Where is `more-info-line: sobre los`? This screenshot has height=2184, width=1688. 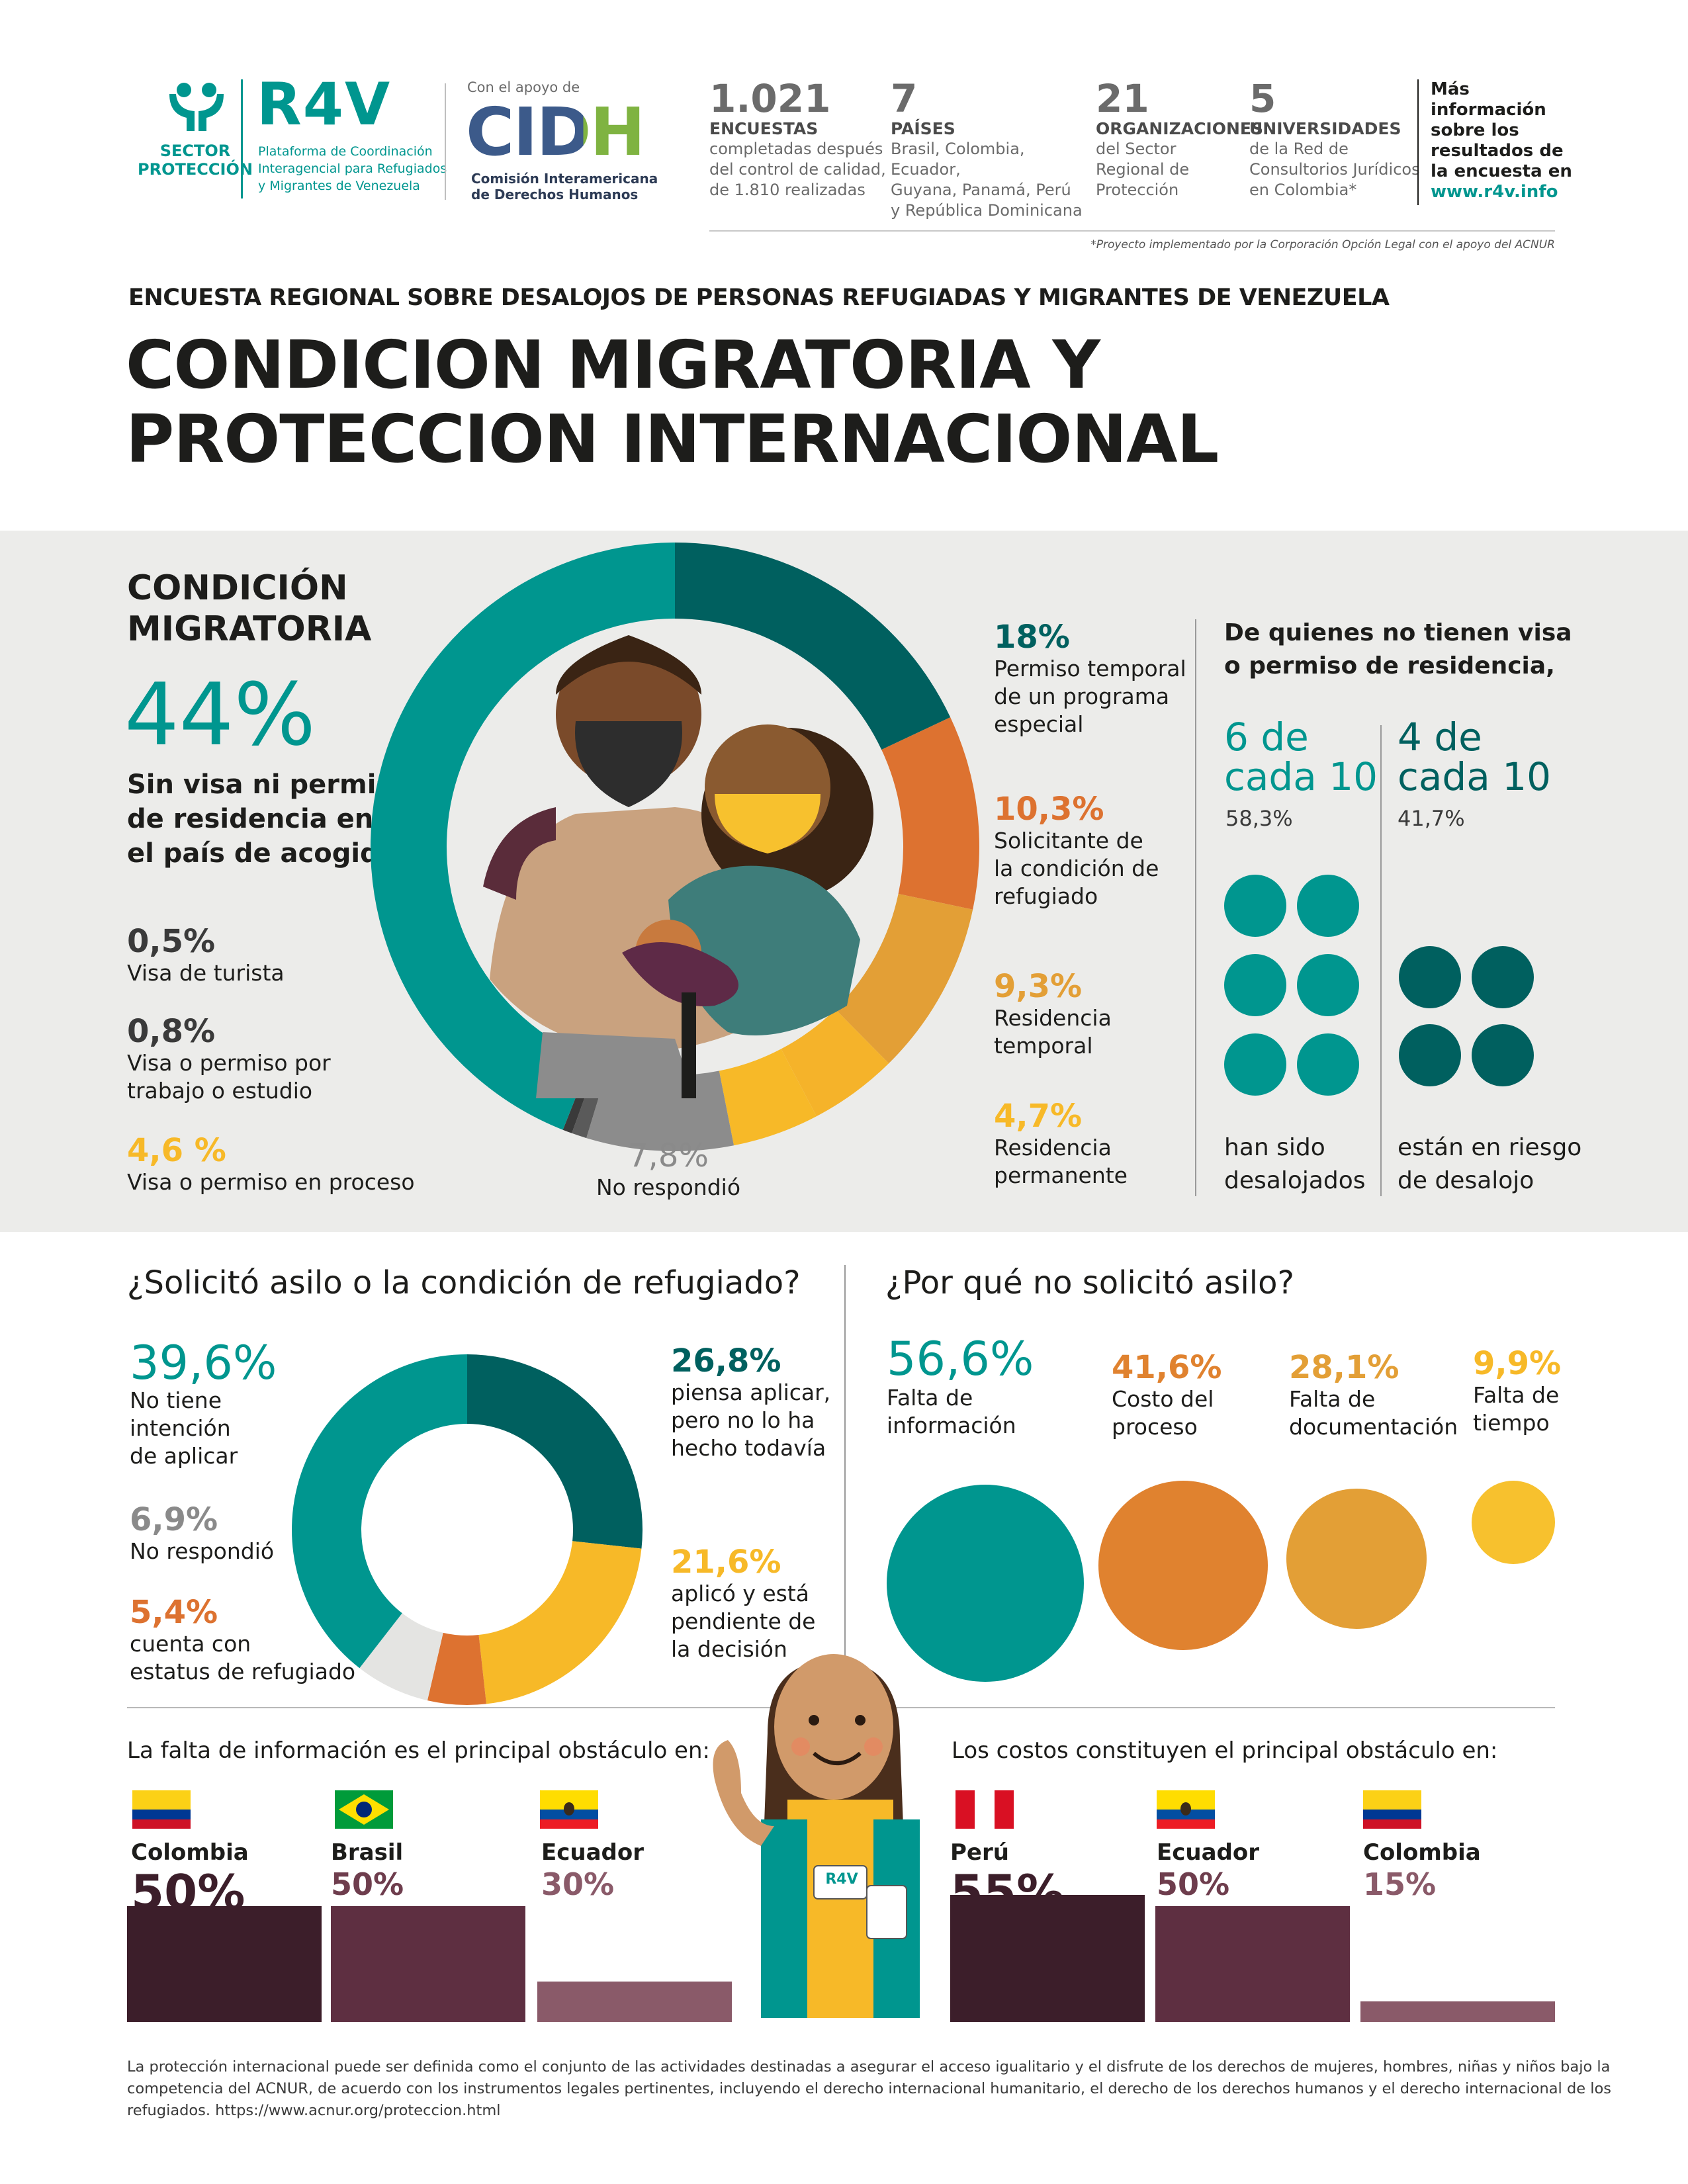 more-info-line: sobre los is located at coordinates (1475, 130).